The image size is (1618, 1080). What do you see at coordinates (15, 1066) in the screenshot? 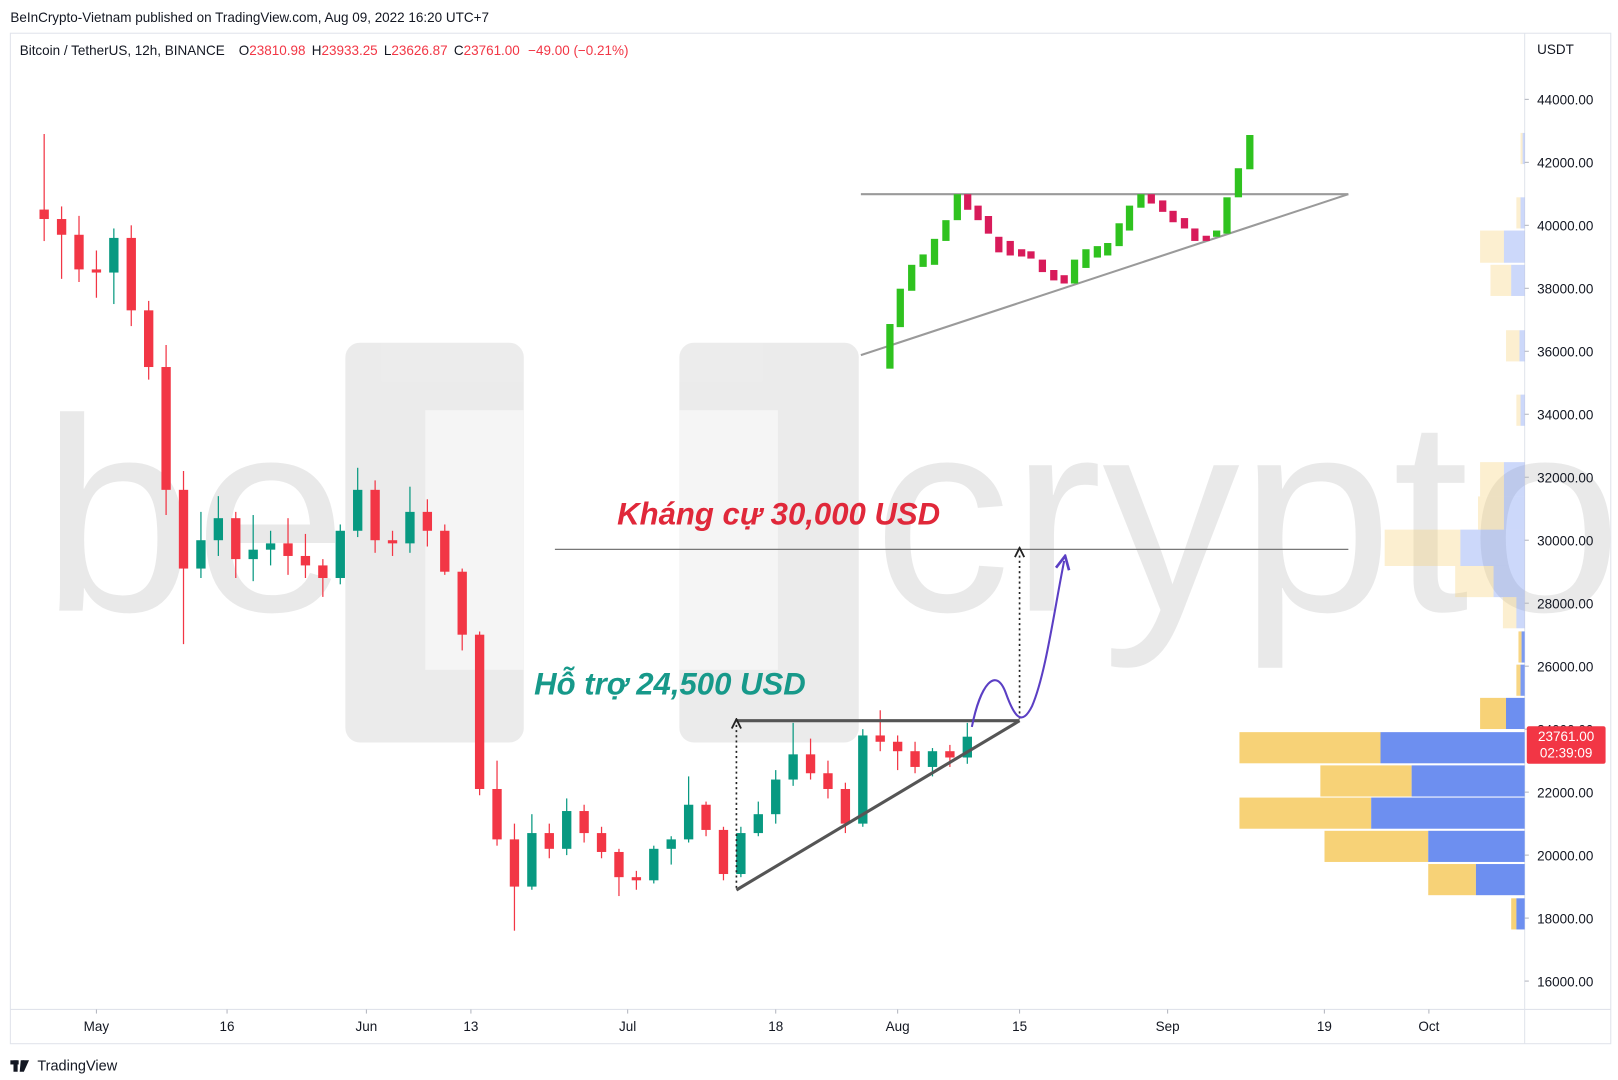
I see `logo-part` at bounding box center [15, 1066].